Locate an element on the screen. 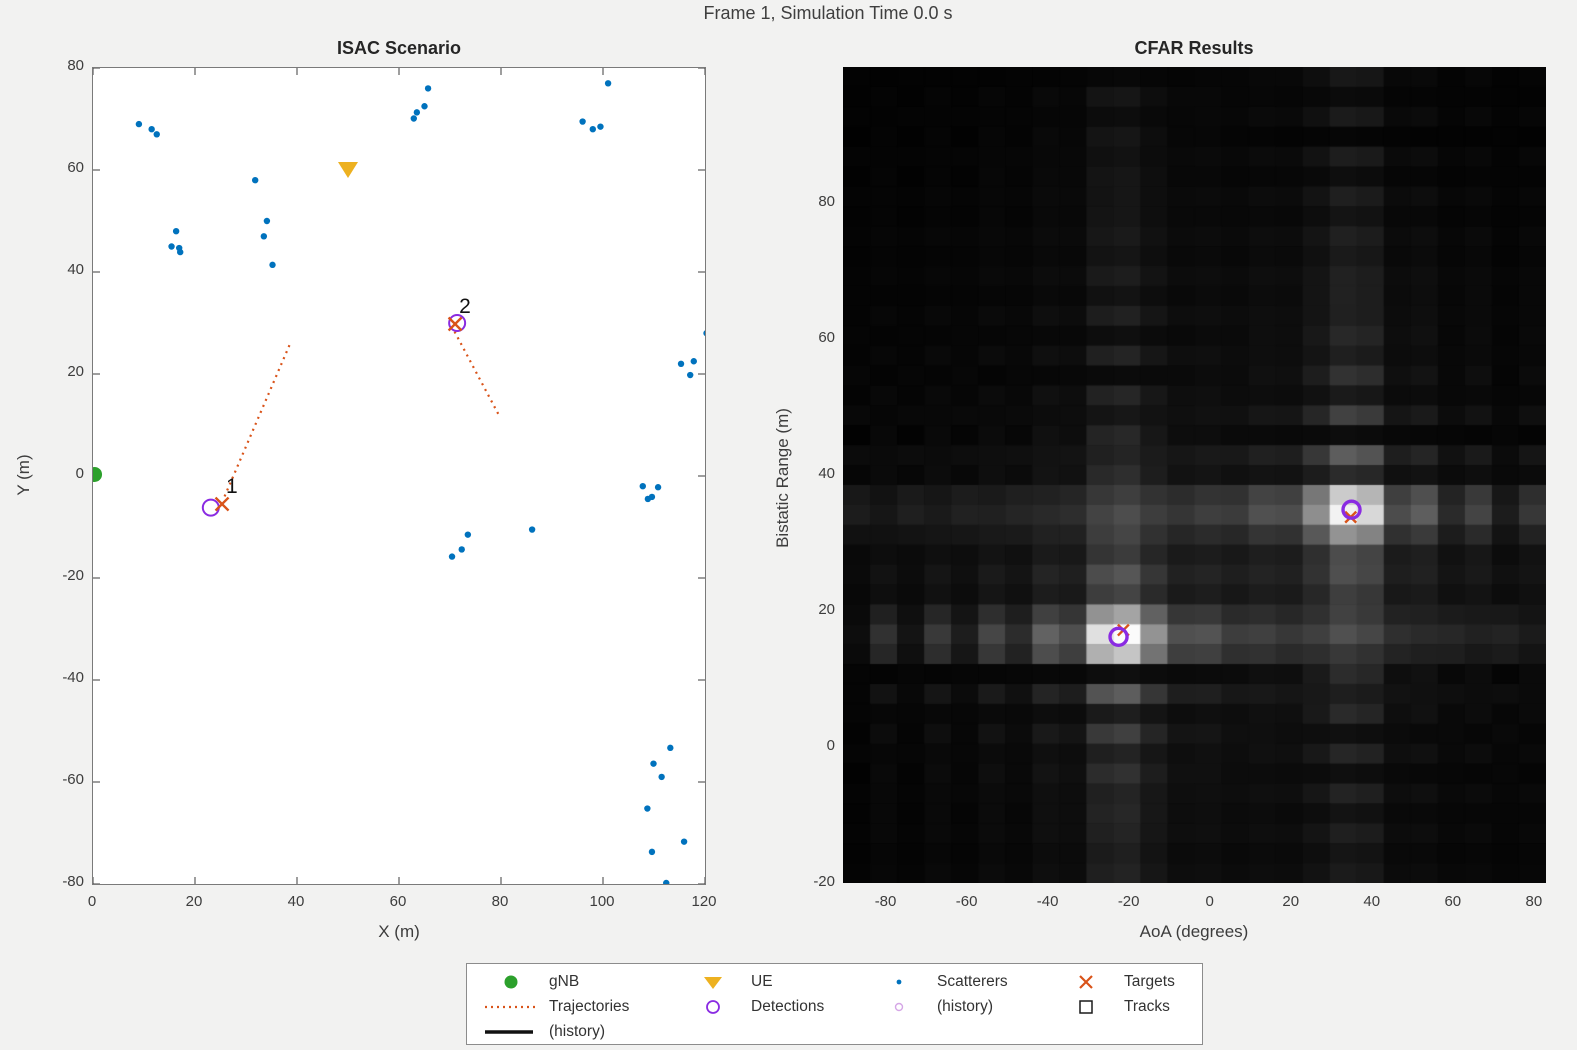 This screenshot has height=1050, width=1577. history-line is located at coordinates (511, 1032).